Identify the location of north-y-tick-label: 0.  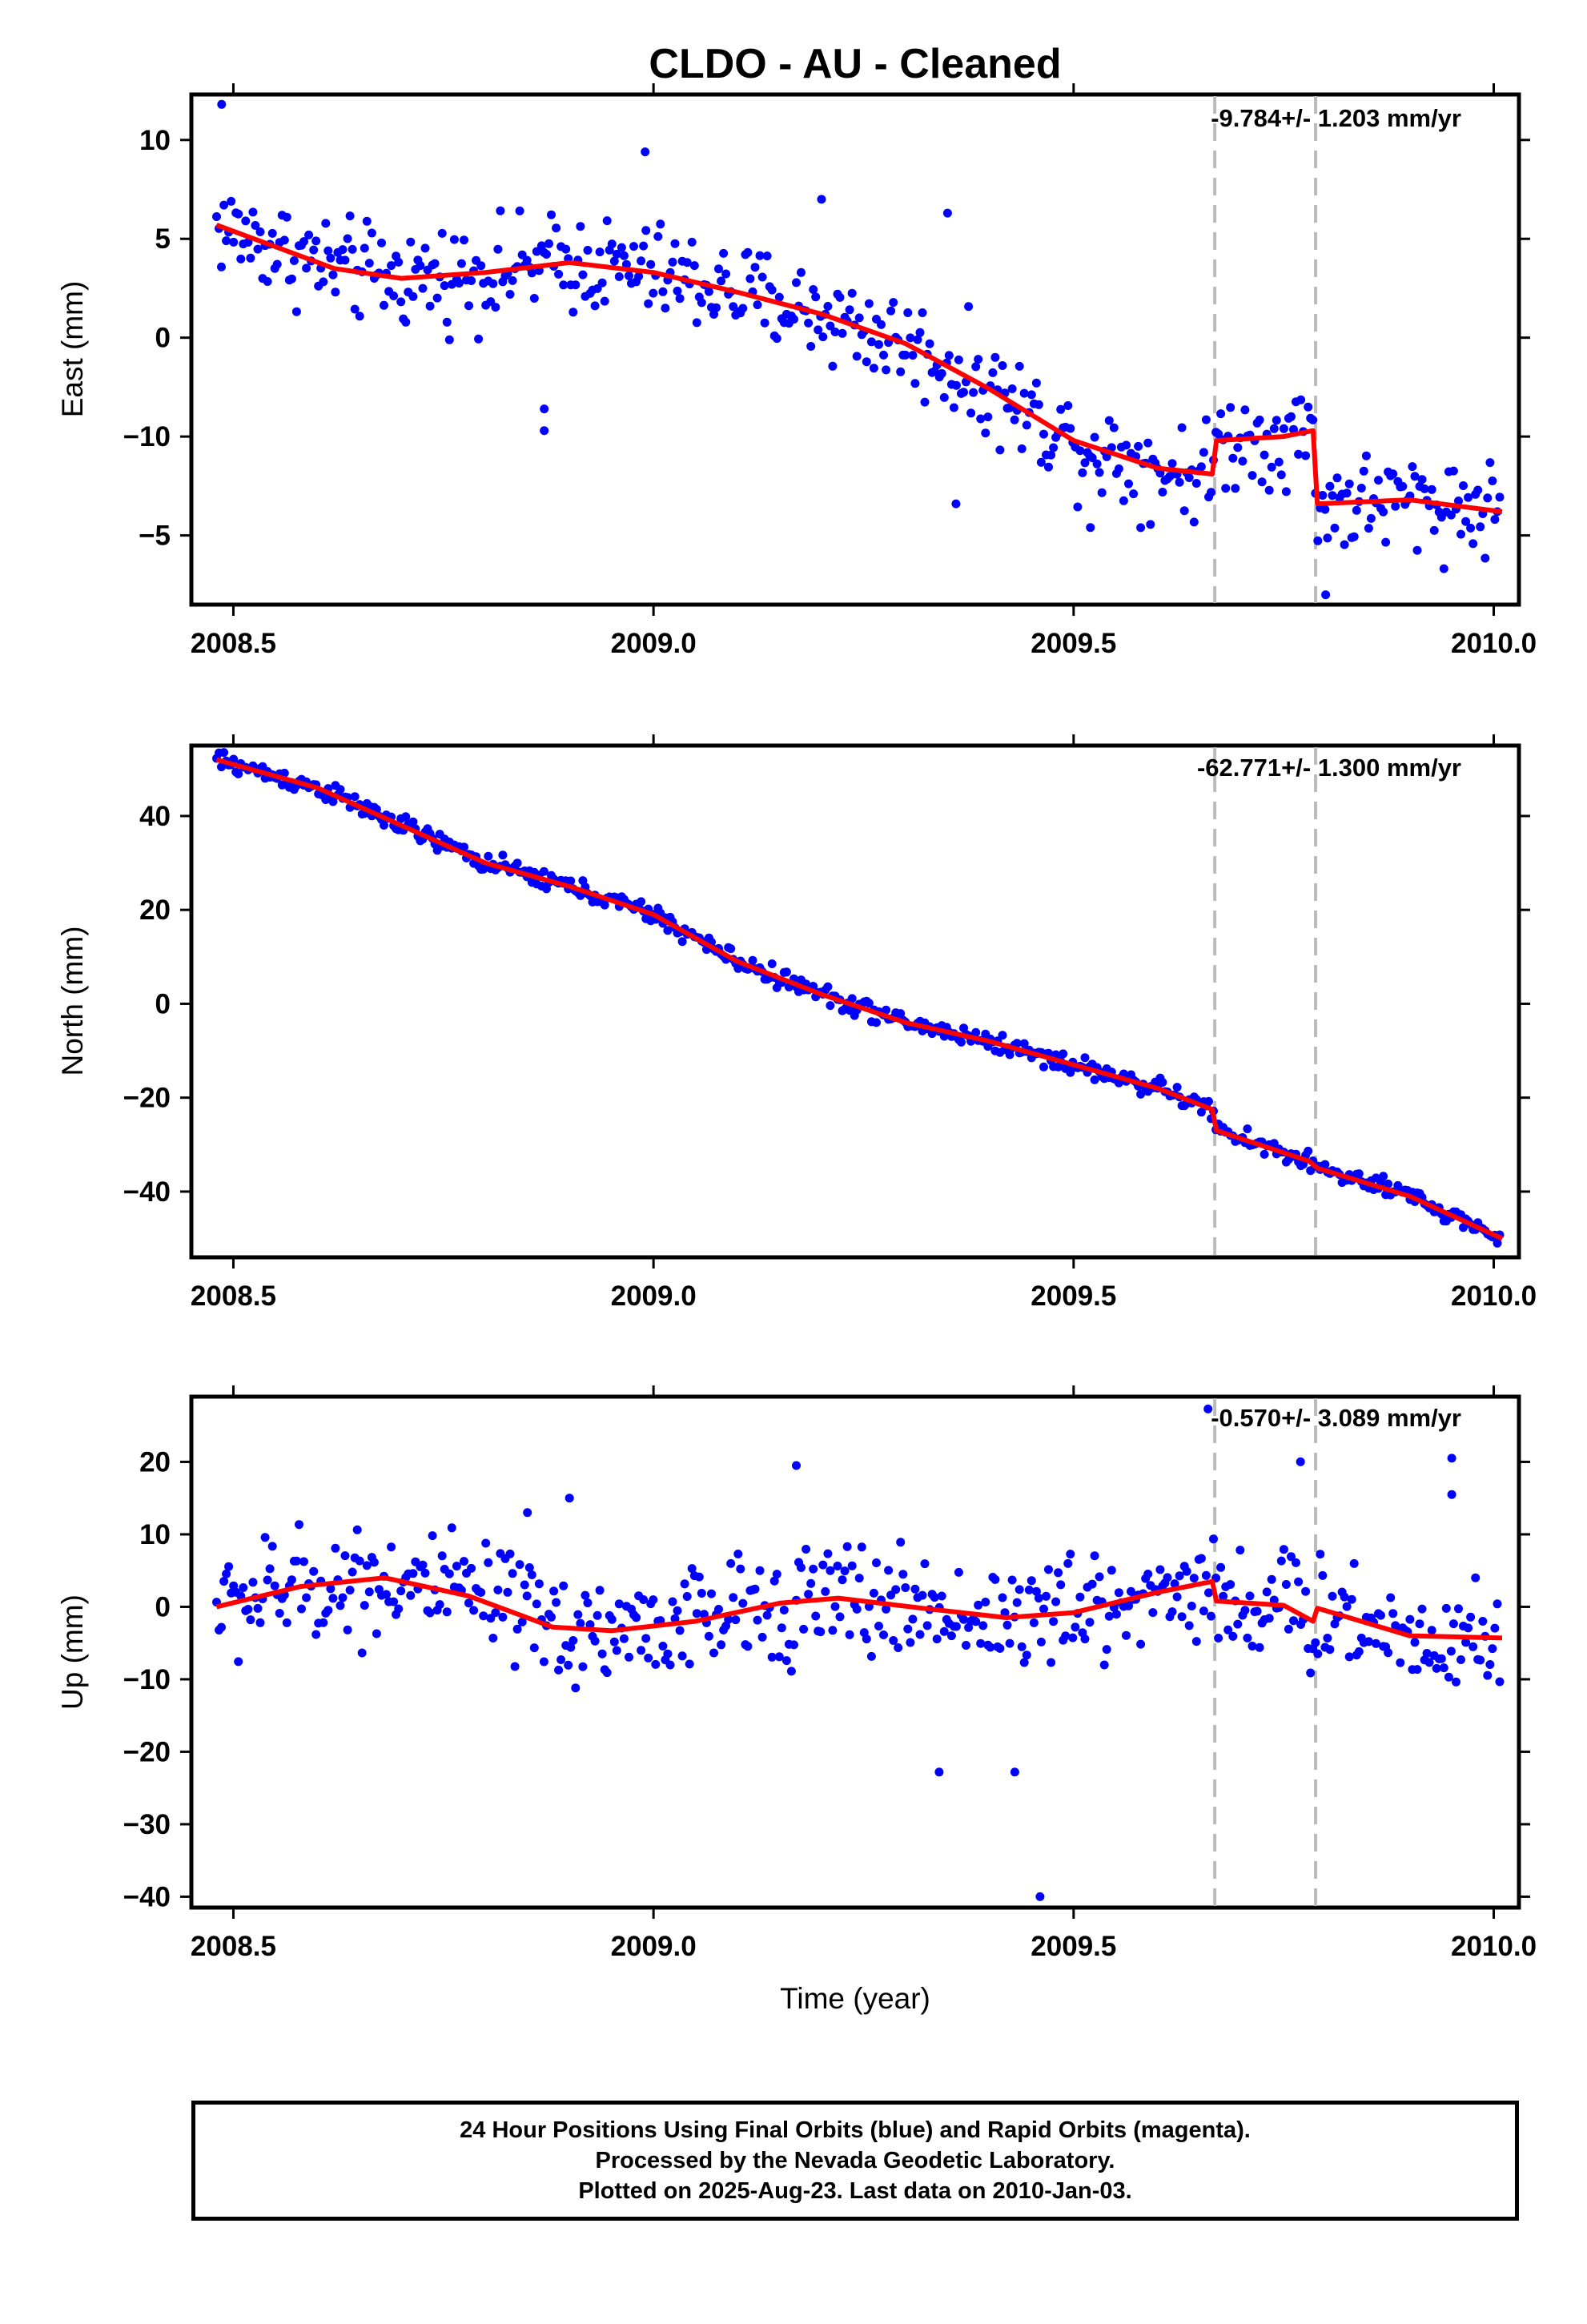
(163, 1003).